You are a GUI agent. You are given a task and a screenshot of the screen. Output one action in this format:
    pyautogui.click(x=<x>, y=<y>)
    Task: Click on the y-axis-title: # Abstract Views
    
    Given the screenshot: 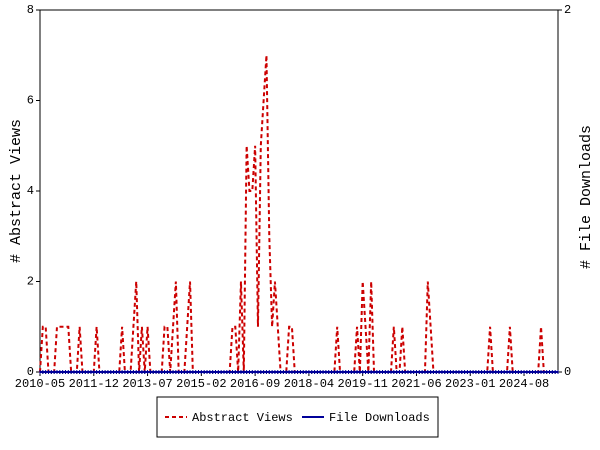 What is the action you would take?
    pyautogui.click(x=16, y=191)
    